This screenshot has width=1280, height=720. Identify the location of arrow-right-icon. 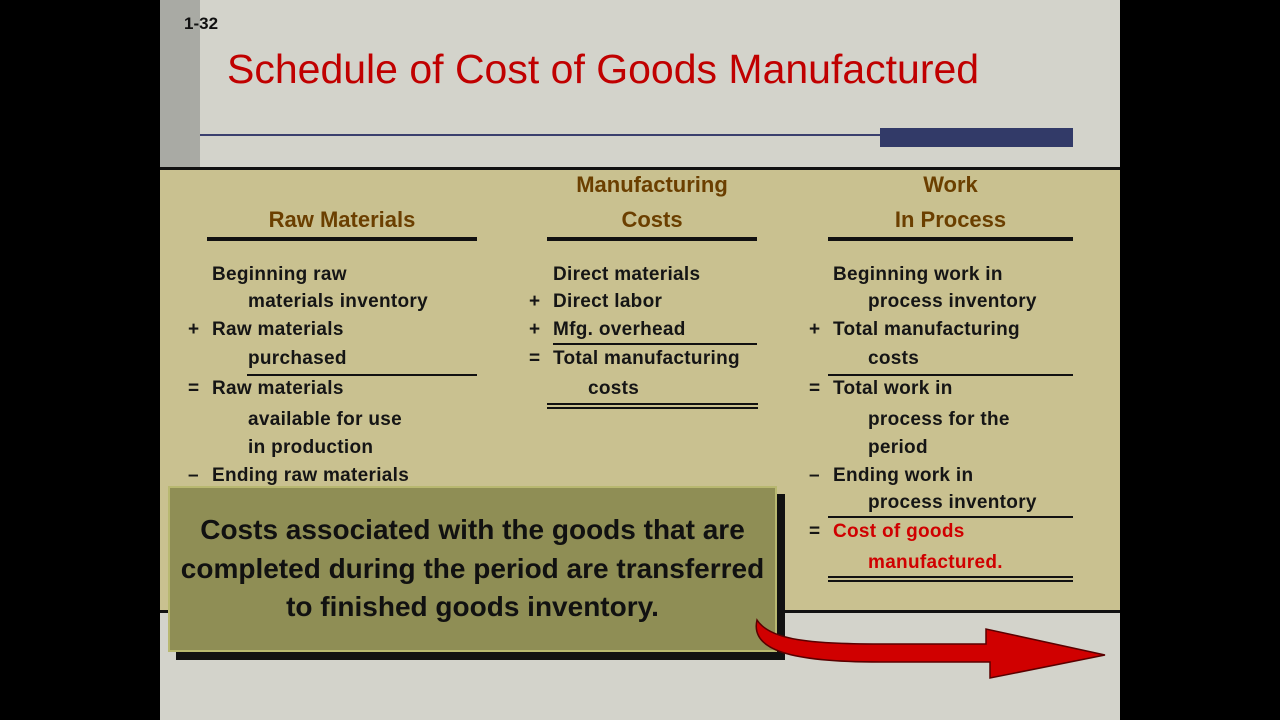
(930, 648).